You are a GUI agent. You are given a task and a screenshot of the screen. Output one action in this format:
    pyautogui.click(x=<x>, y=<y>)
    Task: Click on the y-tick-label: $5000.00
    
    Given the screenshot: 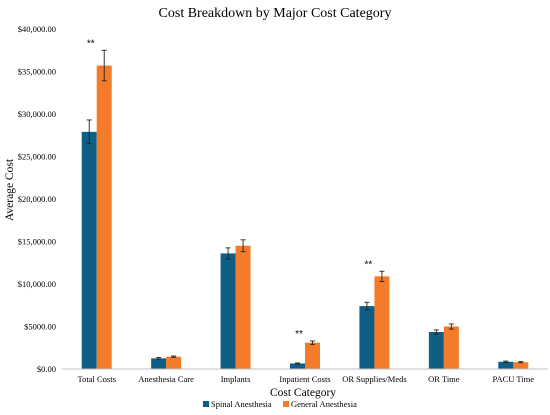 What is the action you would take?
    pyautogui.click(x=40, y=327)
    